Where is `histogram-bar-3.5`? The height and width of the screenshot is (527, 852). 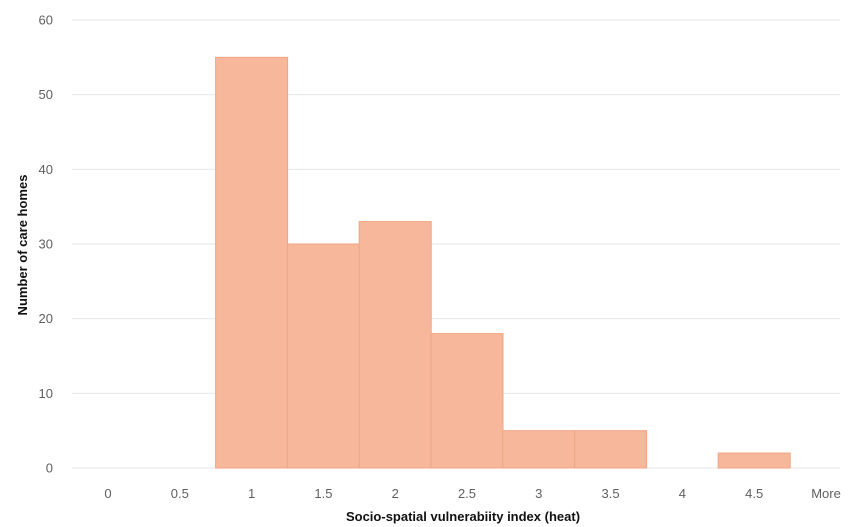
histogram-bar-3.5 is located at coordinates (611, 449).